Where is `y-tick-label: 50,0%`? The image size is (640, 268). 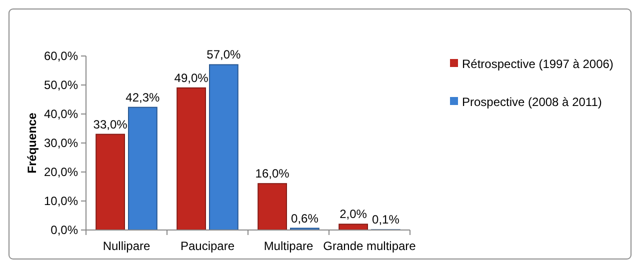 y-tick-label: 50,0% is located at coordinates (61, 85).